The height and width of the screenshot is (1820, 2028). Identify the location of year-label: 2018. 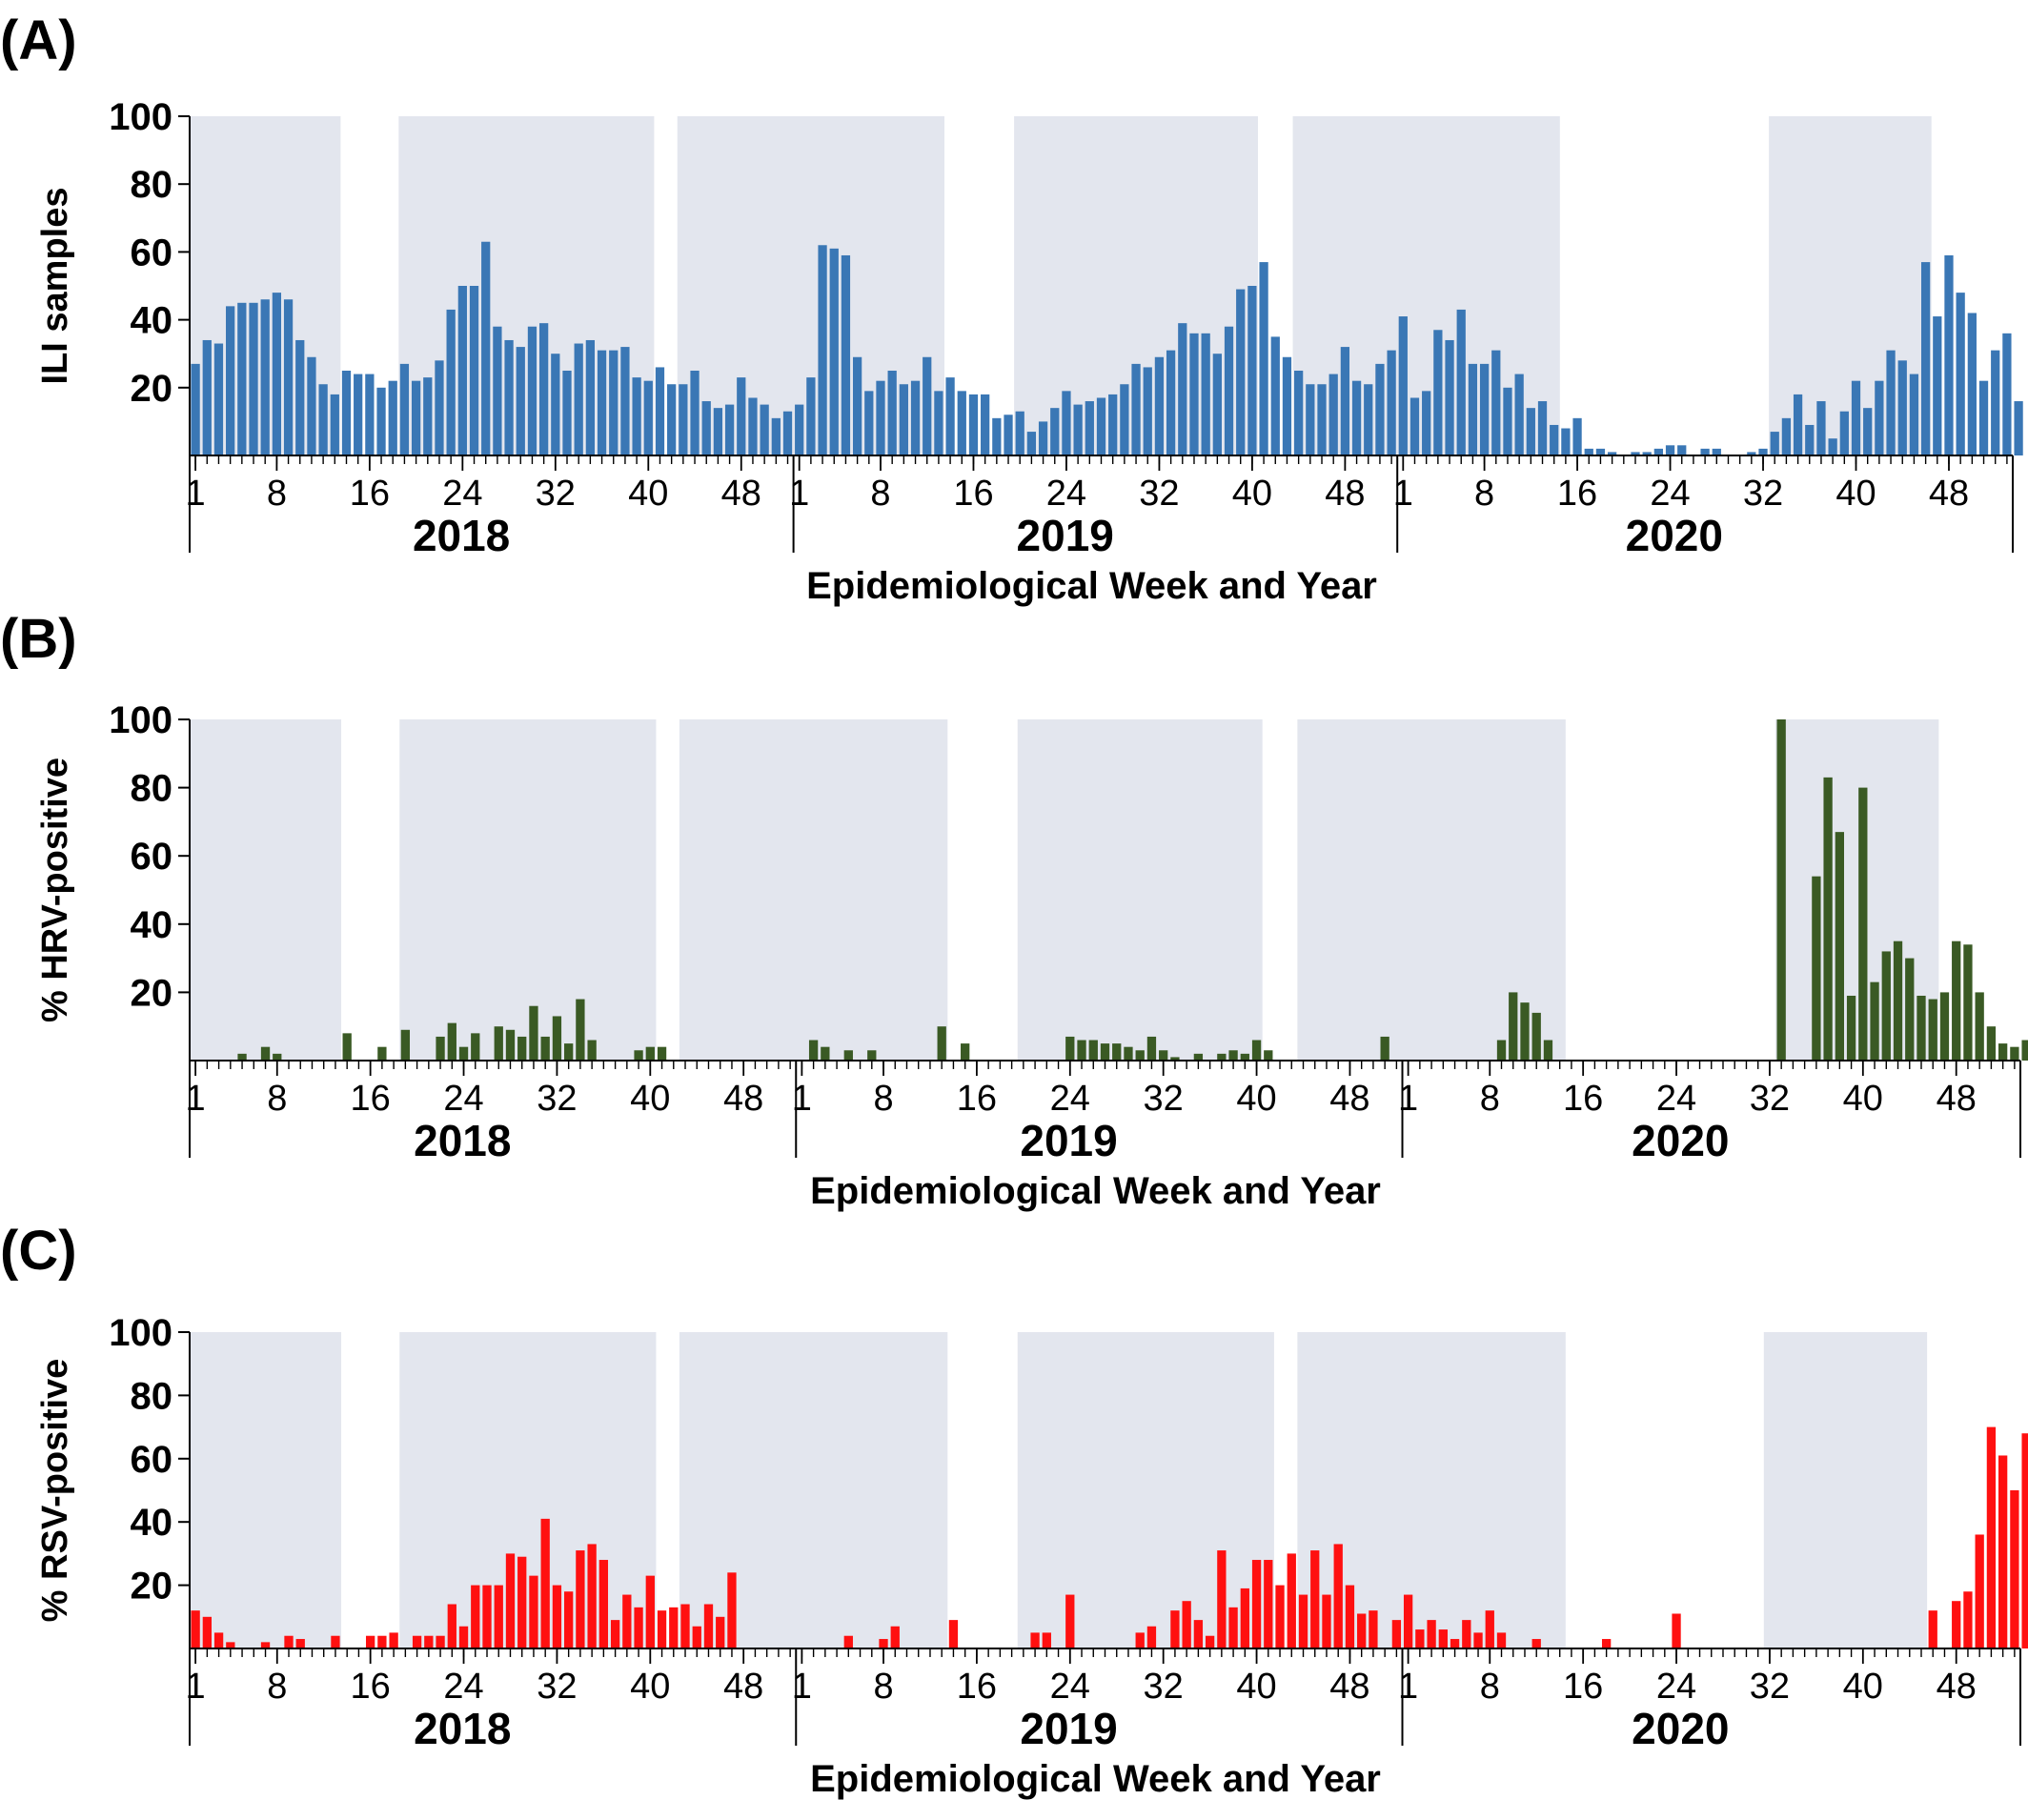
(462, 1729).